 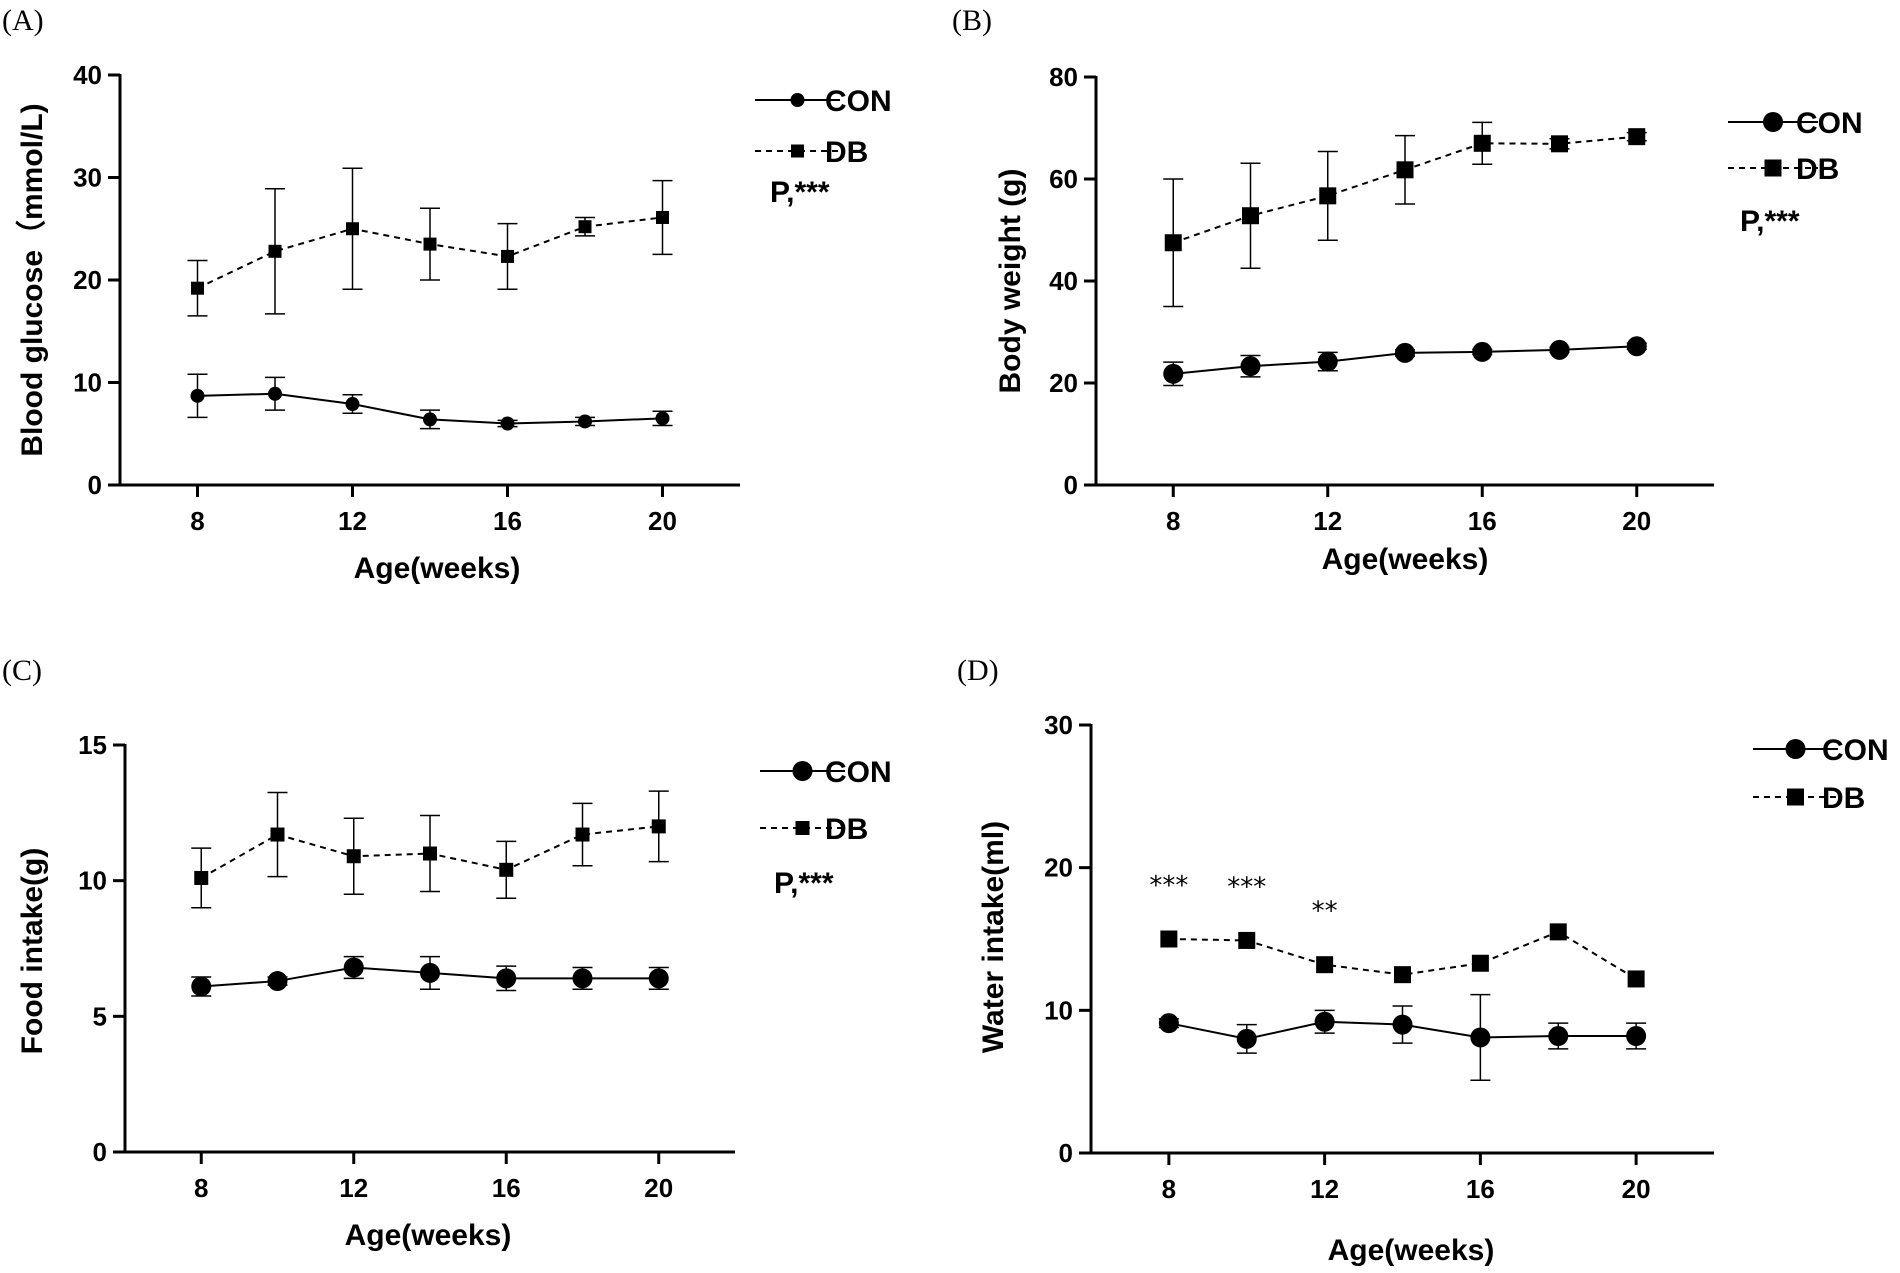 What do you see at coordinates (1325, 912) in the screenshot?
I see `significance-stars: **` at bounding box center [1325, 912].